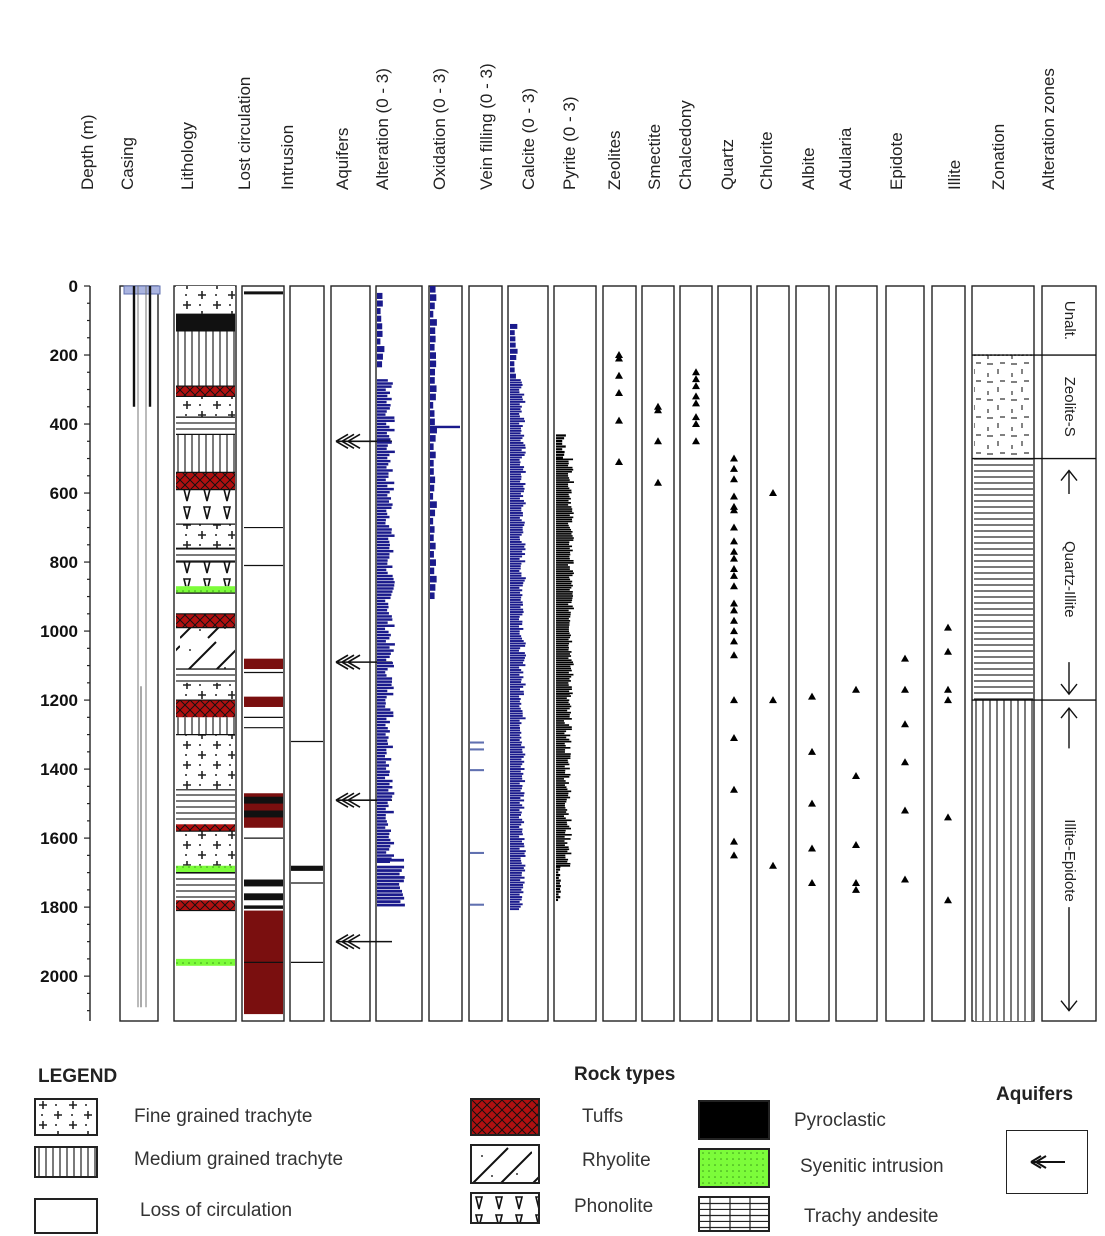  Describe the element at coordinates (1003, 579) in the screenshot. I see `zonation-quartz-illite-zone` at that location.